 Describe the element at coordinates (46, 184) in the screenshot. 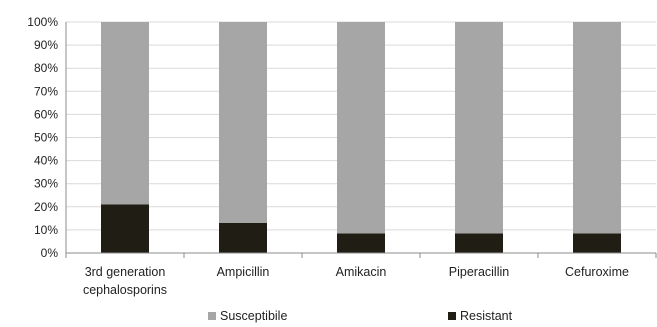

I see `y-tick-label: 30%` at that location.